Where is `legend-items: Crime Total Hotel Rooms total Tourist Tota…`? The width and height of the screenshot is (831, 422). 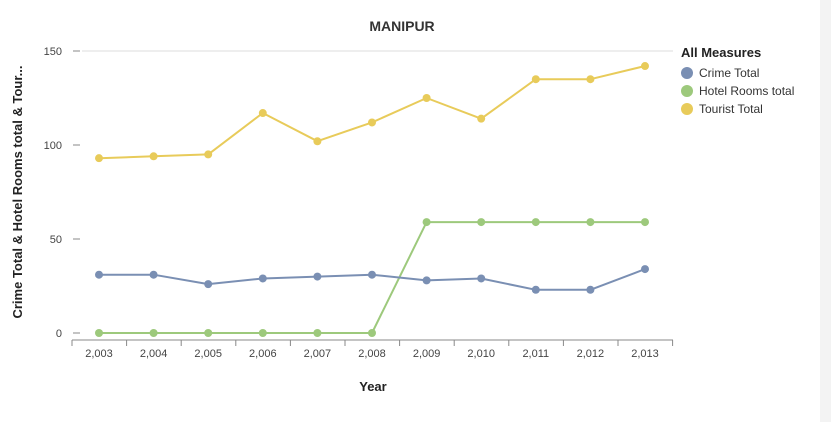 legend-items: Crime Total Hotel Rooms total Tourist Tota… is located at coordinates (737, 91).